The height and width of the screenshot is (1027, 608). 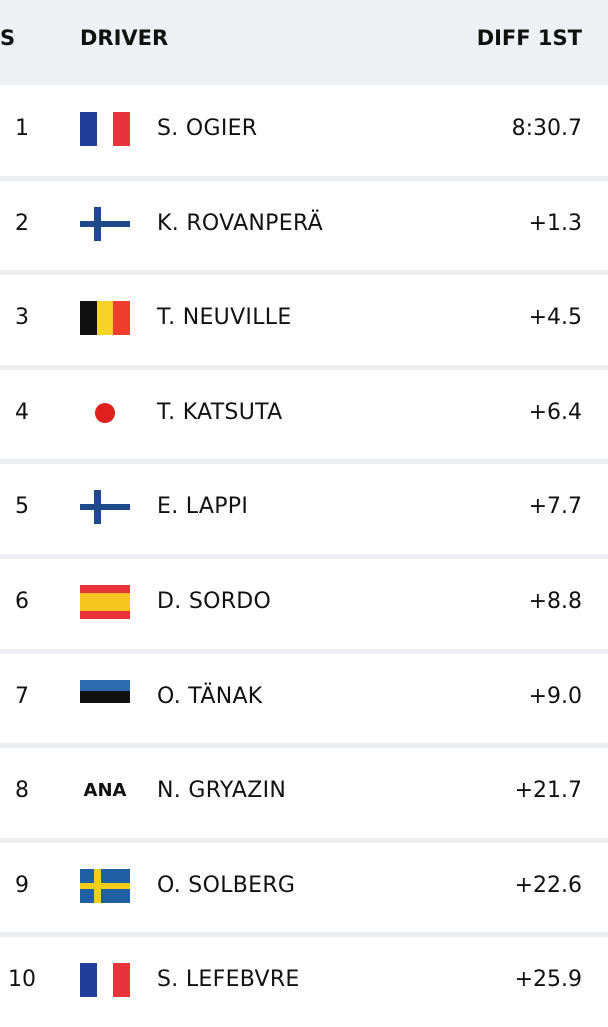 What do you see at coordinates (22, 696) in the screenshot?
I see `position: 7` at bounding box center [22, 696].